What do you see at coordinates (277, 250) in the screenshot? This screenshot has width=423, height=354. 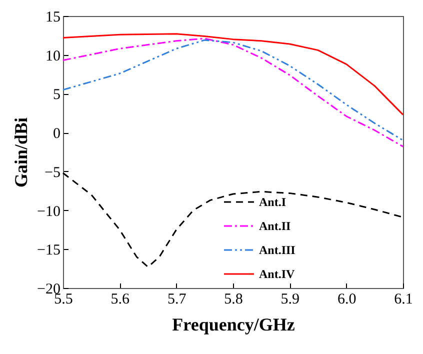 I see `legend-label: Ant.III` at bounding box center [277, 250].